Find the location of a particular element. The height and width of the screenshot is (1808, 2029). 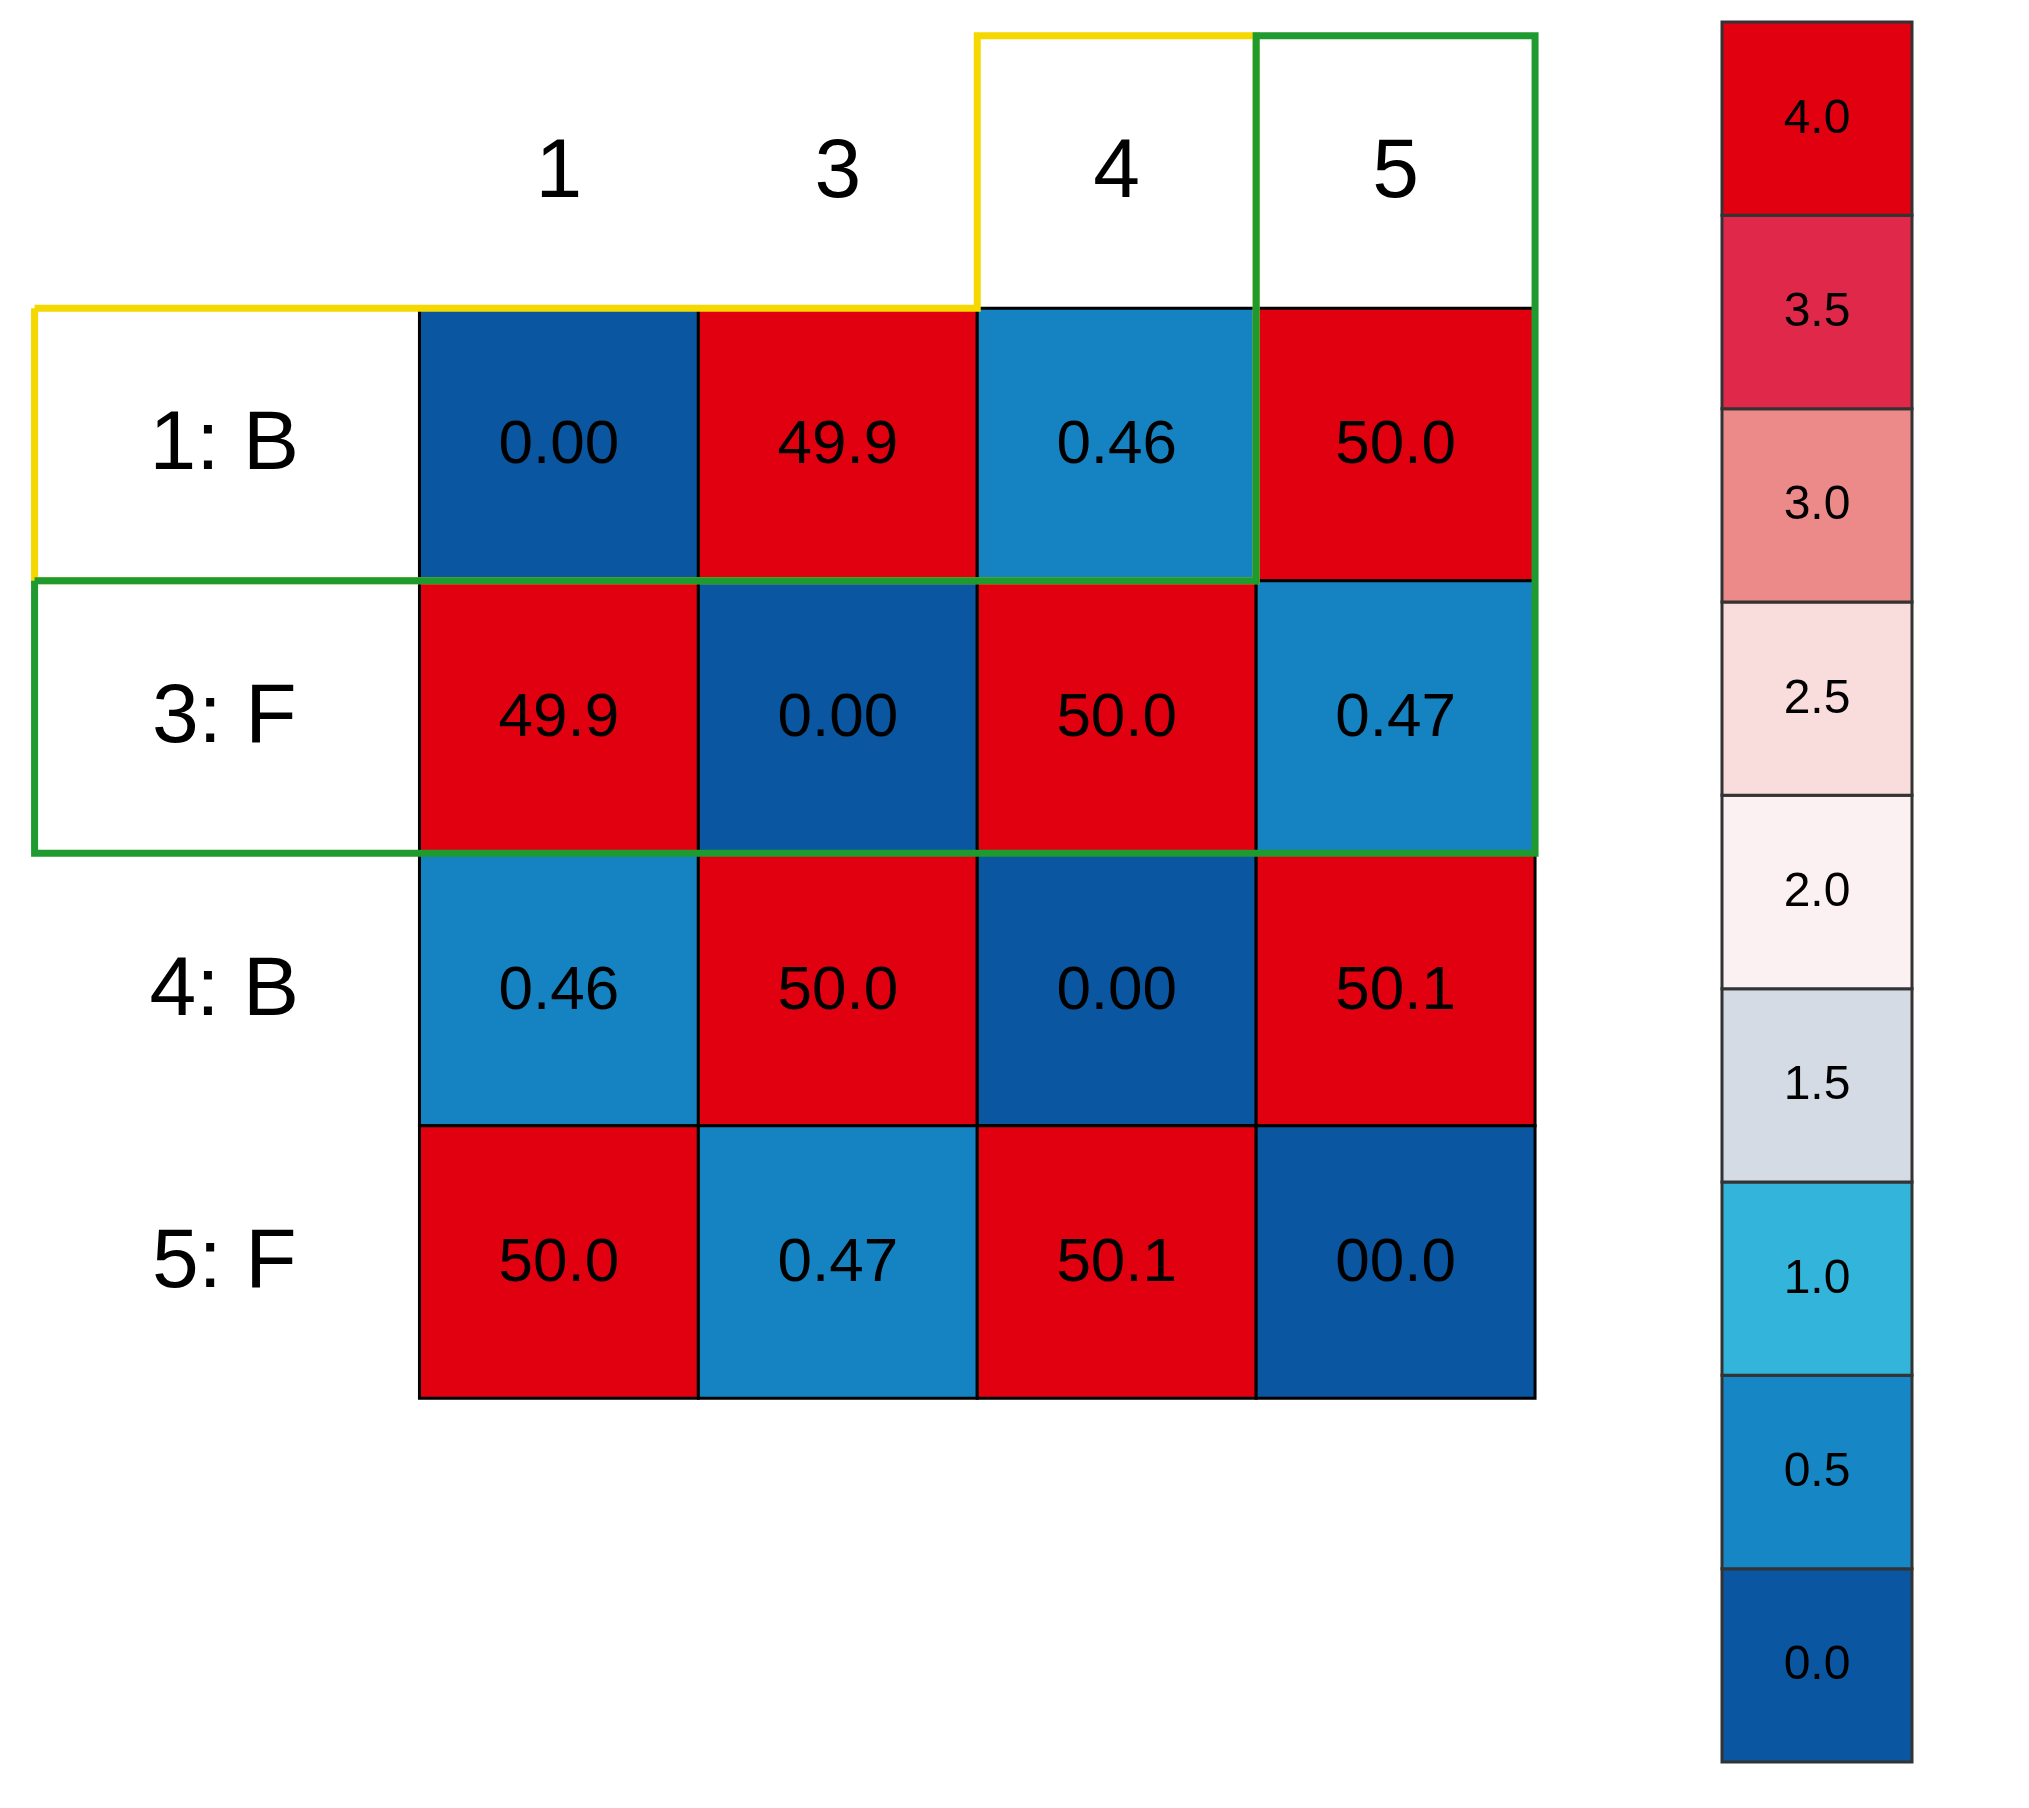

color-bar-label: 2.0 is located at coordinates (1817, 889).